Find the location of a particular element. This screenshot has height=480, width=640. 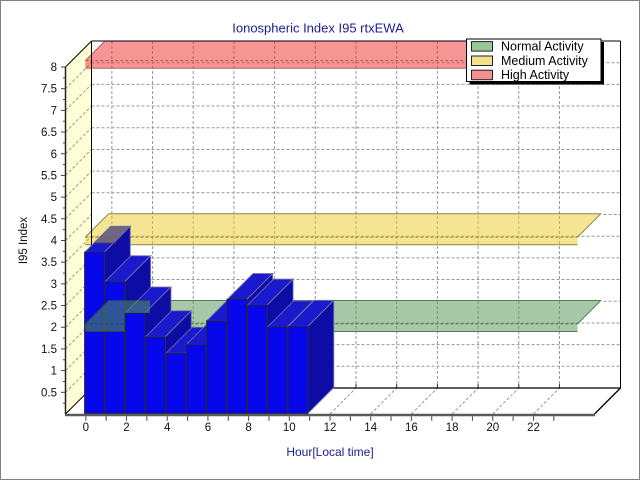

svg-text: 22 is located at coordinates (533, 428).